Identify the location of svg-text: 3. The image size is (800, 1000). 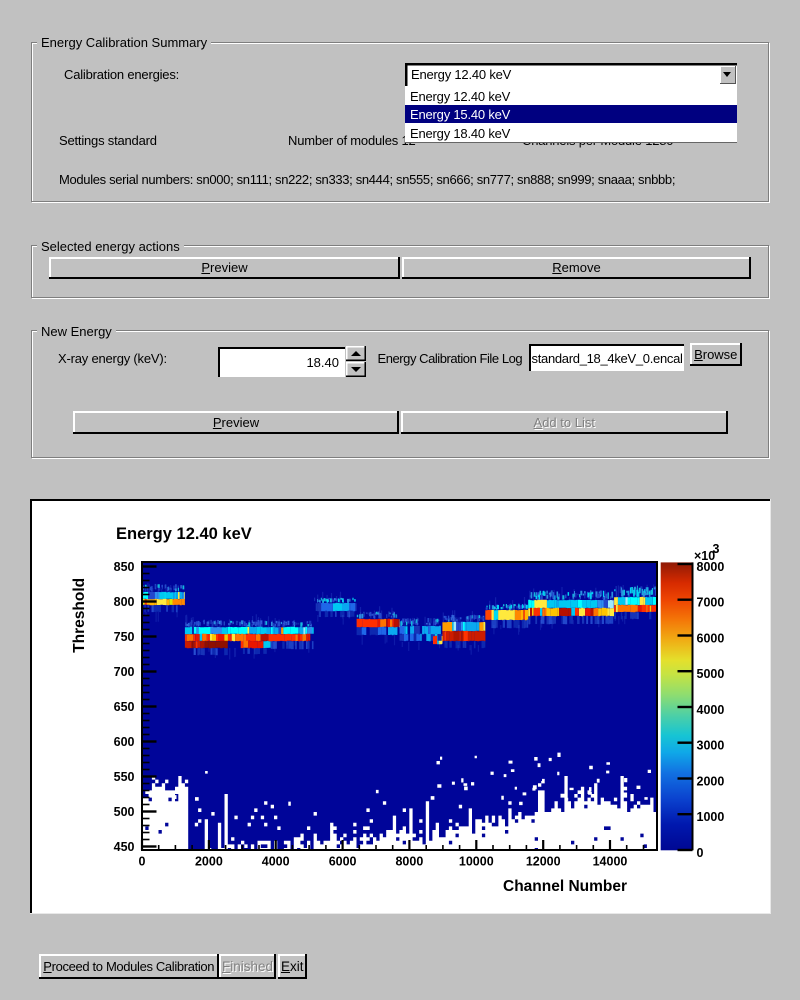
(716, 549).